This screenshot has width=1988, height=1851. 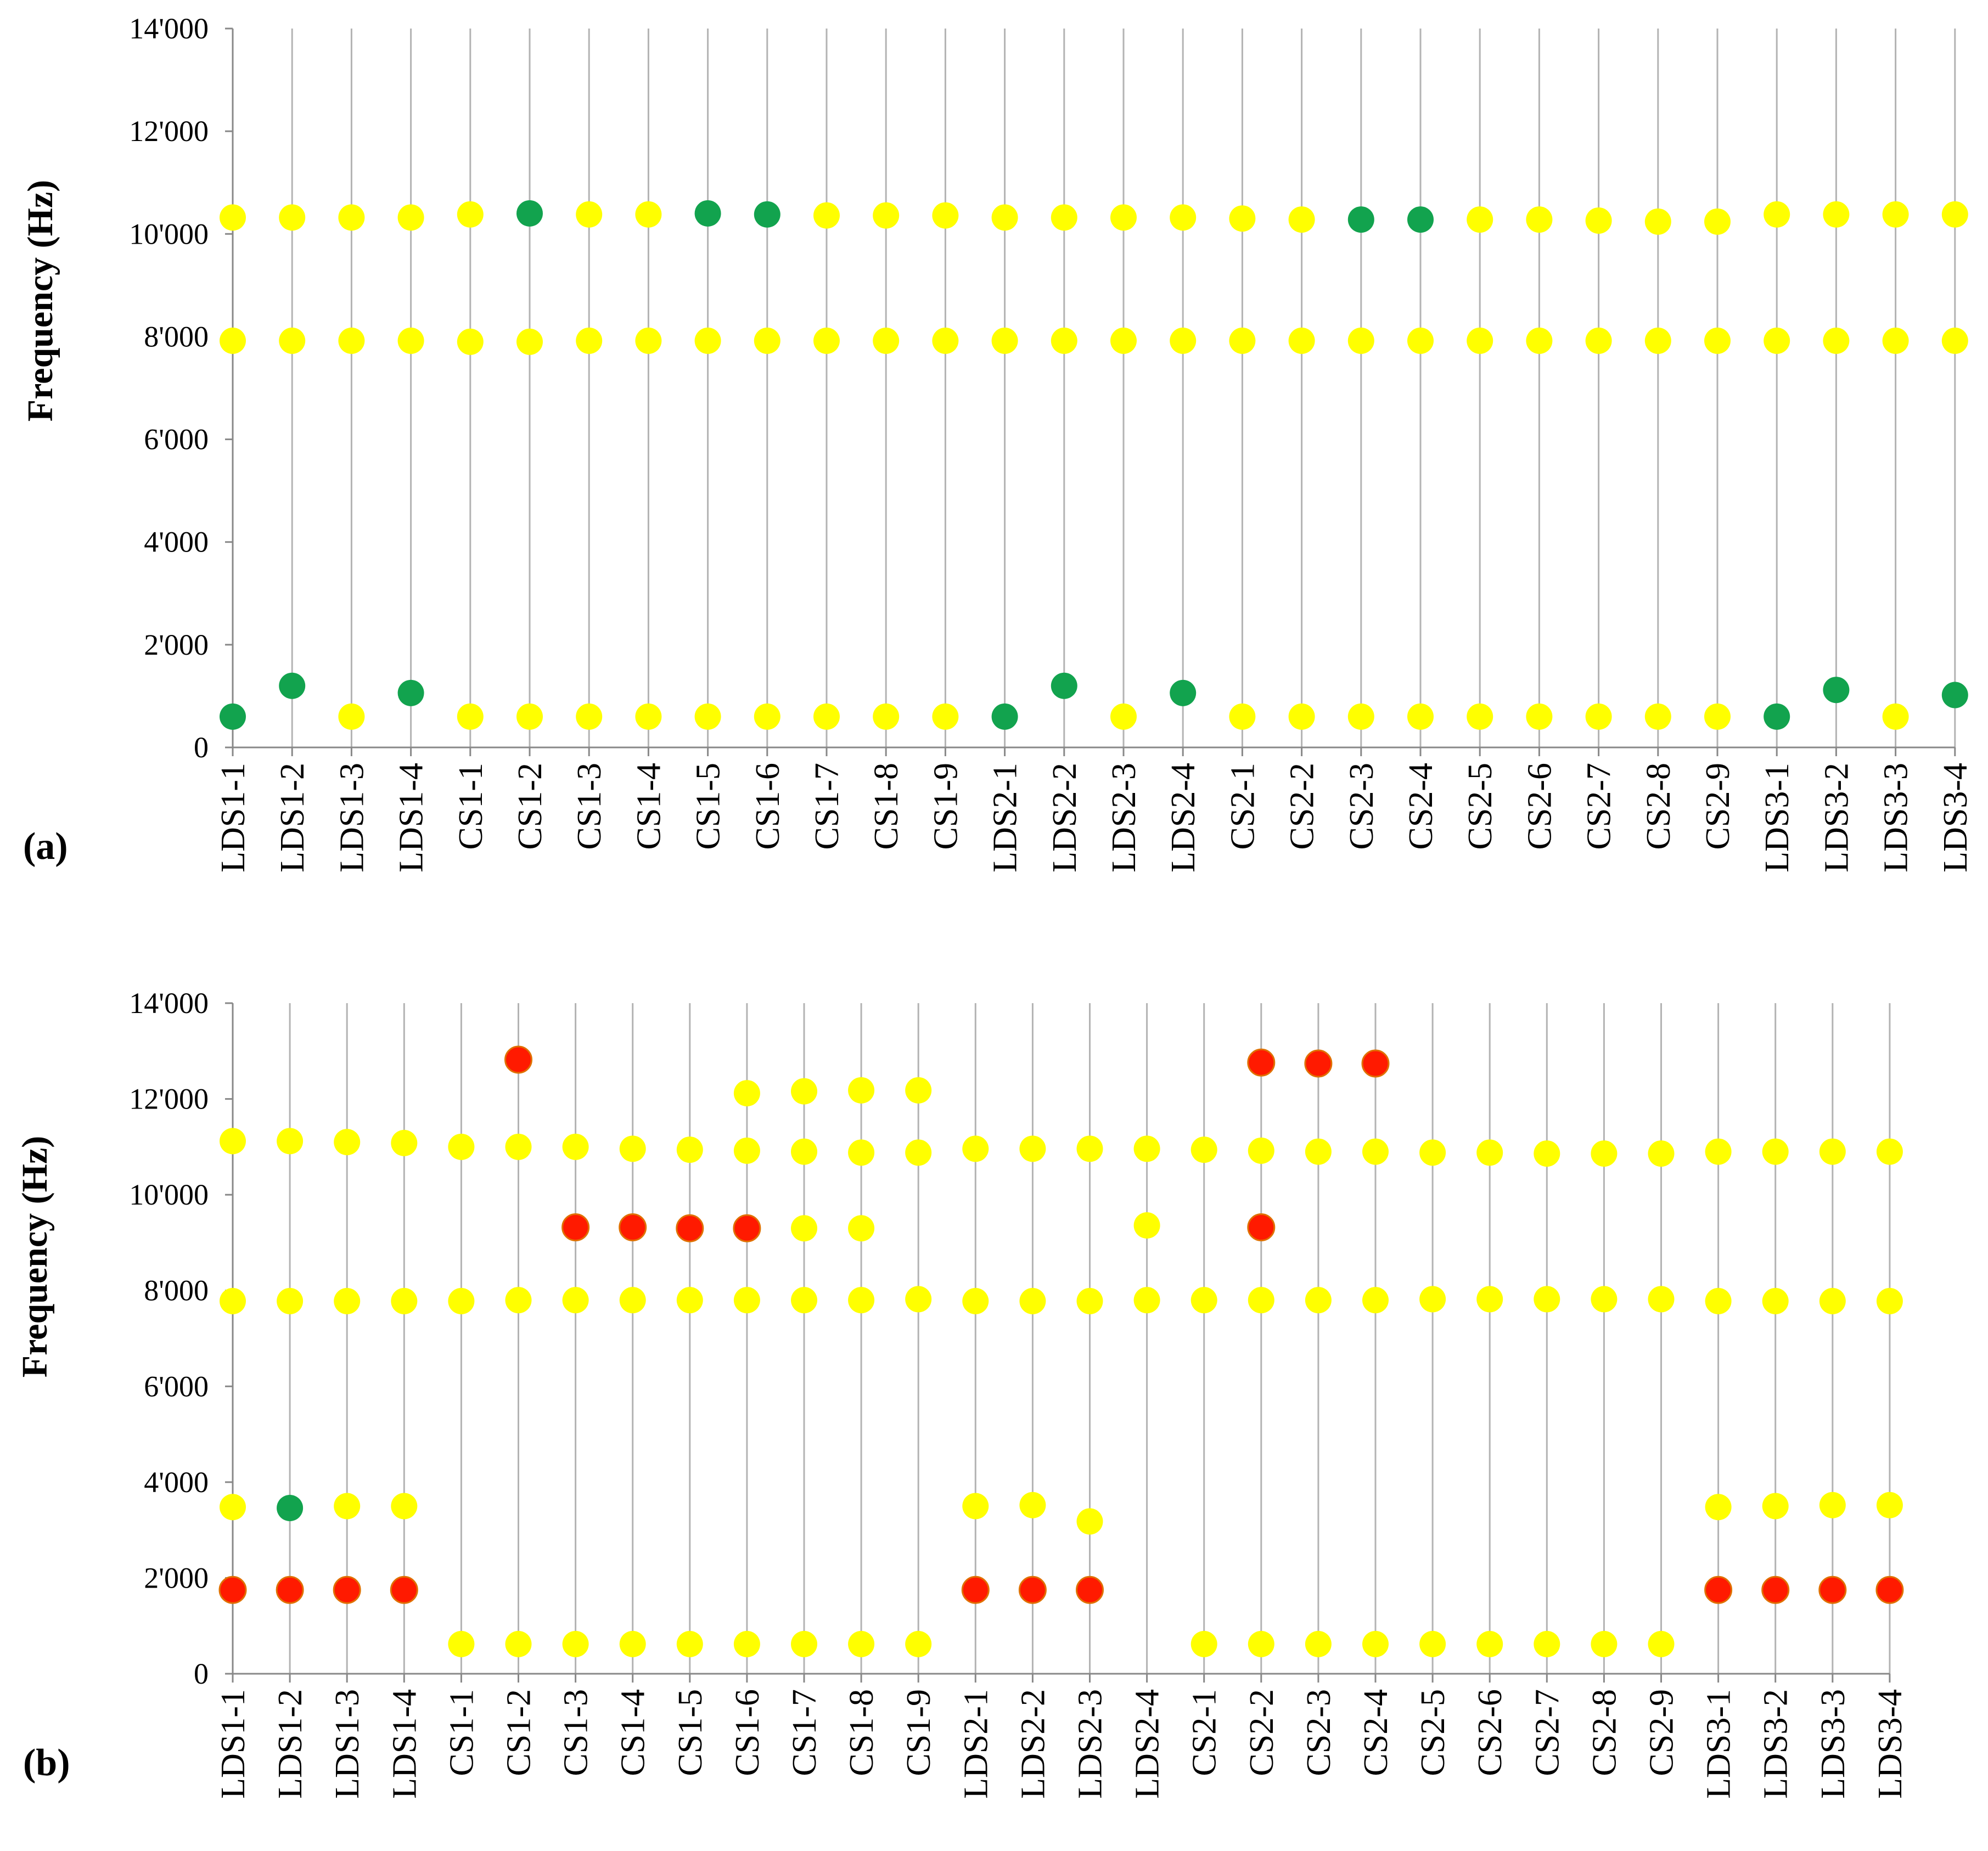 I want to click on y-tick-label: 0, so click(x=202, y=1673).